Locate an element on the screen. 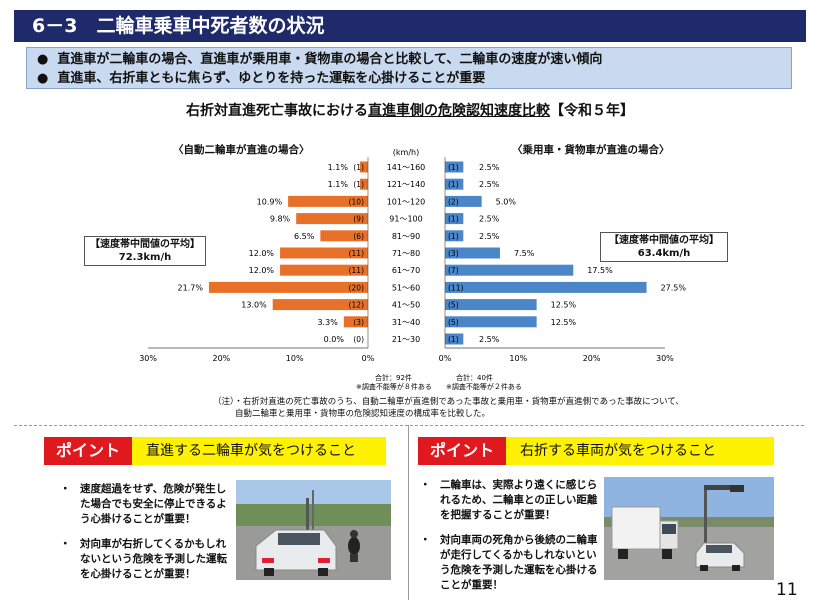  left-count-label: (10) is located at coordinates (356, 201).